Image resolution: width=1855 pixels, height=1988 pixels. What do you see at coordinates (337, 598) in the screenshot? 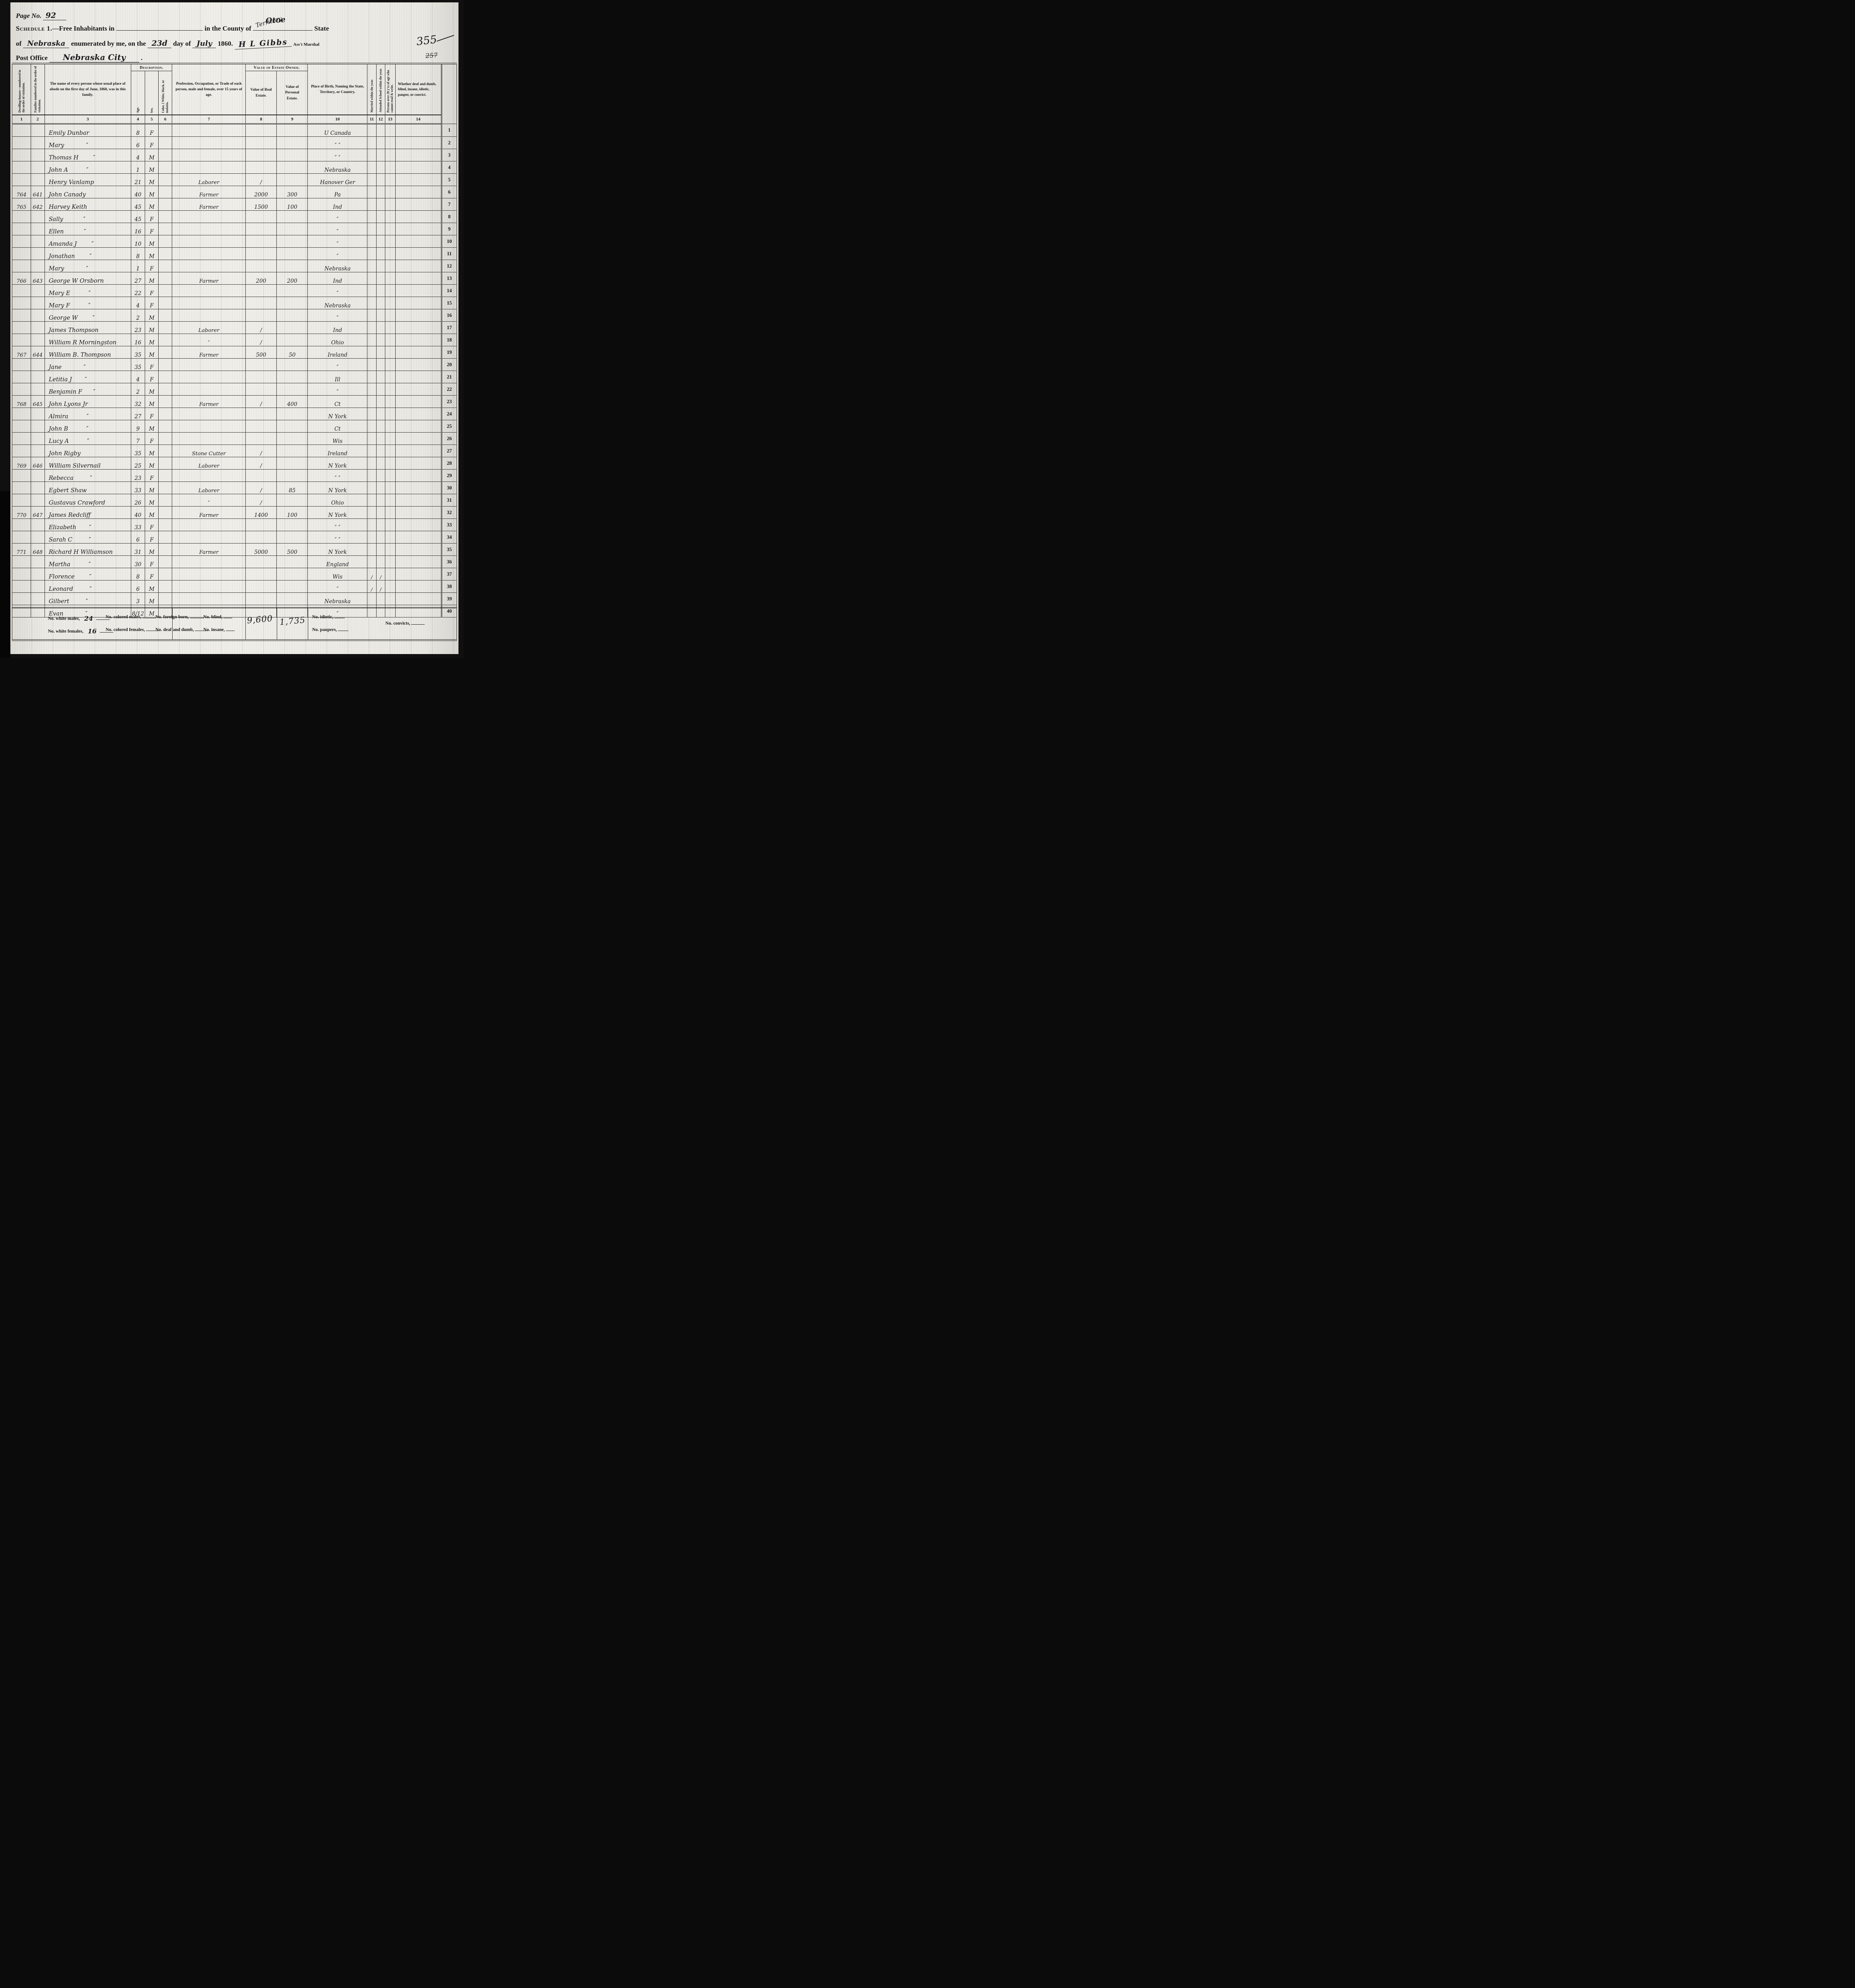
I see `cell-birthplace: Nebraska` at bounding box center [337, 598].